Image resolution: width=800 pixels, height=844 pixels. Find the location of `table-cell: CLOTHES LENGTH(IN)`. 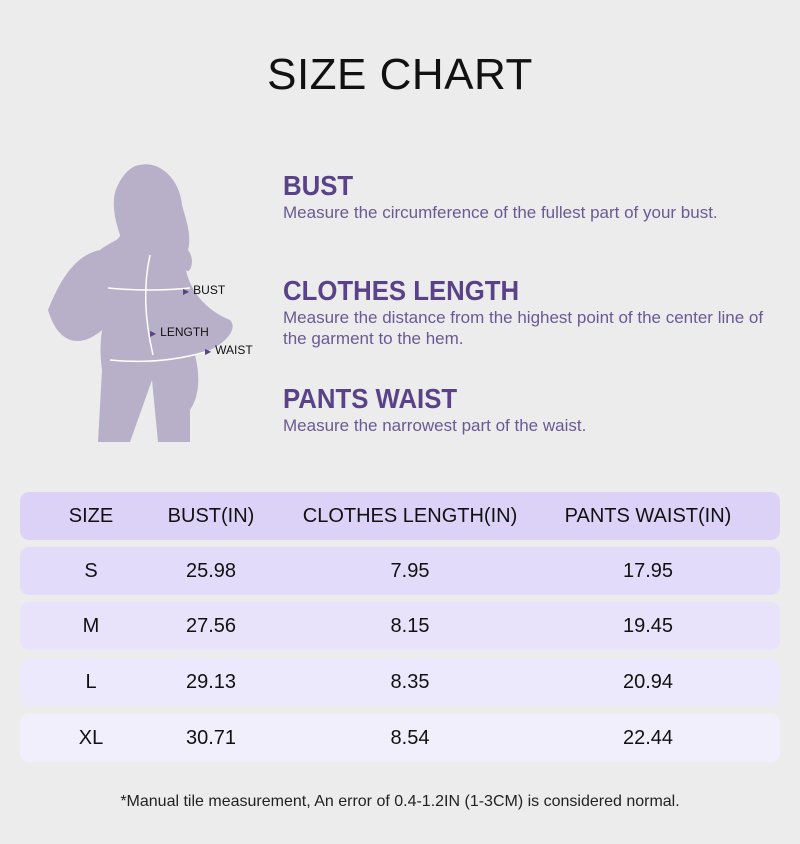

table-cell: CLOTHES LENGTH(IN) is located at coordinates (410, 515).